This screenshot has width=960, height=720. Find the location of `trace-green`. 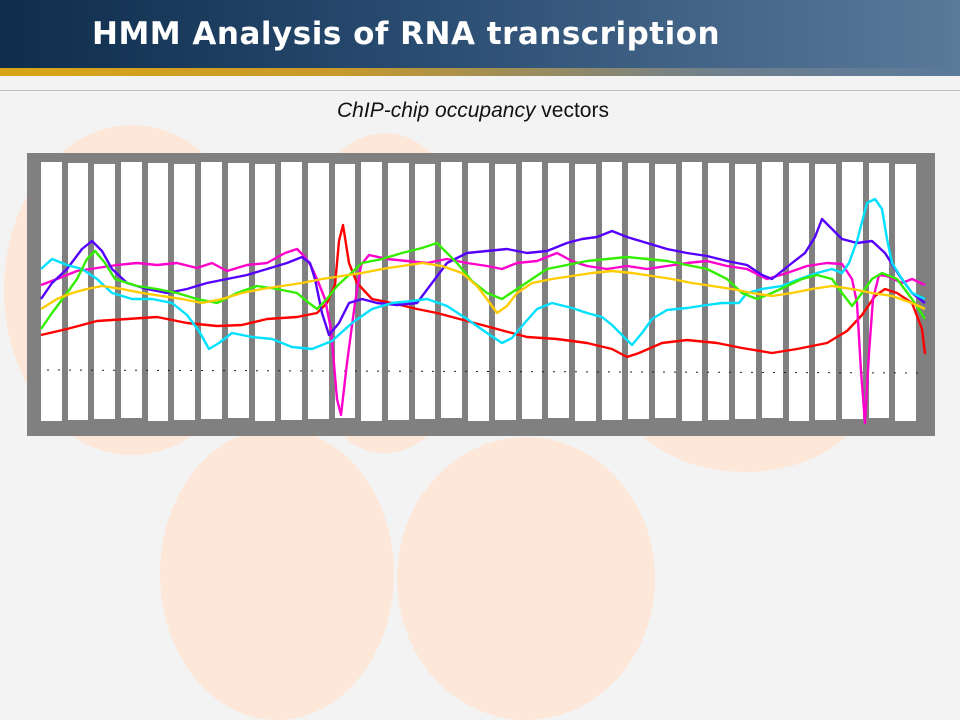

trace-green is located at coordinates (483, 285).